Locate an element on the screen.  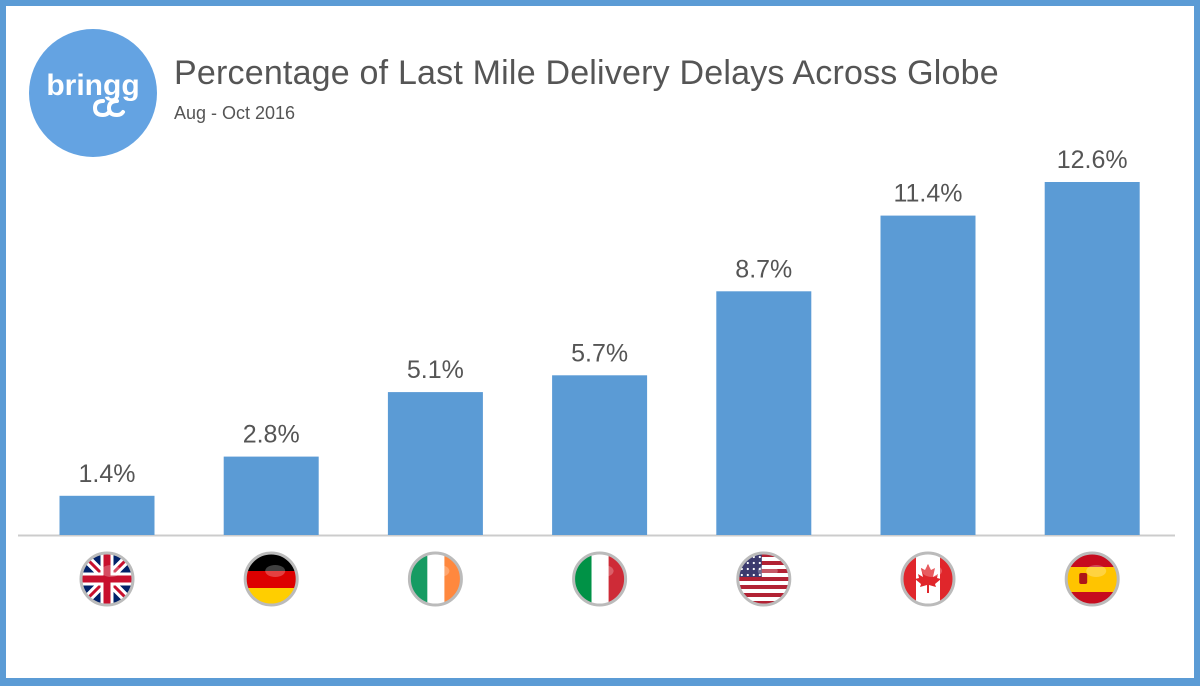
bringg-logo: bringg is located at coordinates (93, 93).